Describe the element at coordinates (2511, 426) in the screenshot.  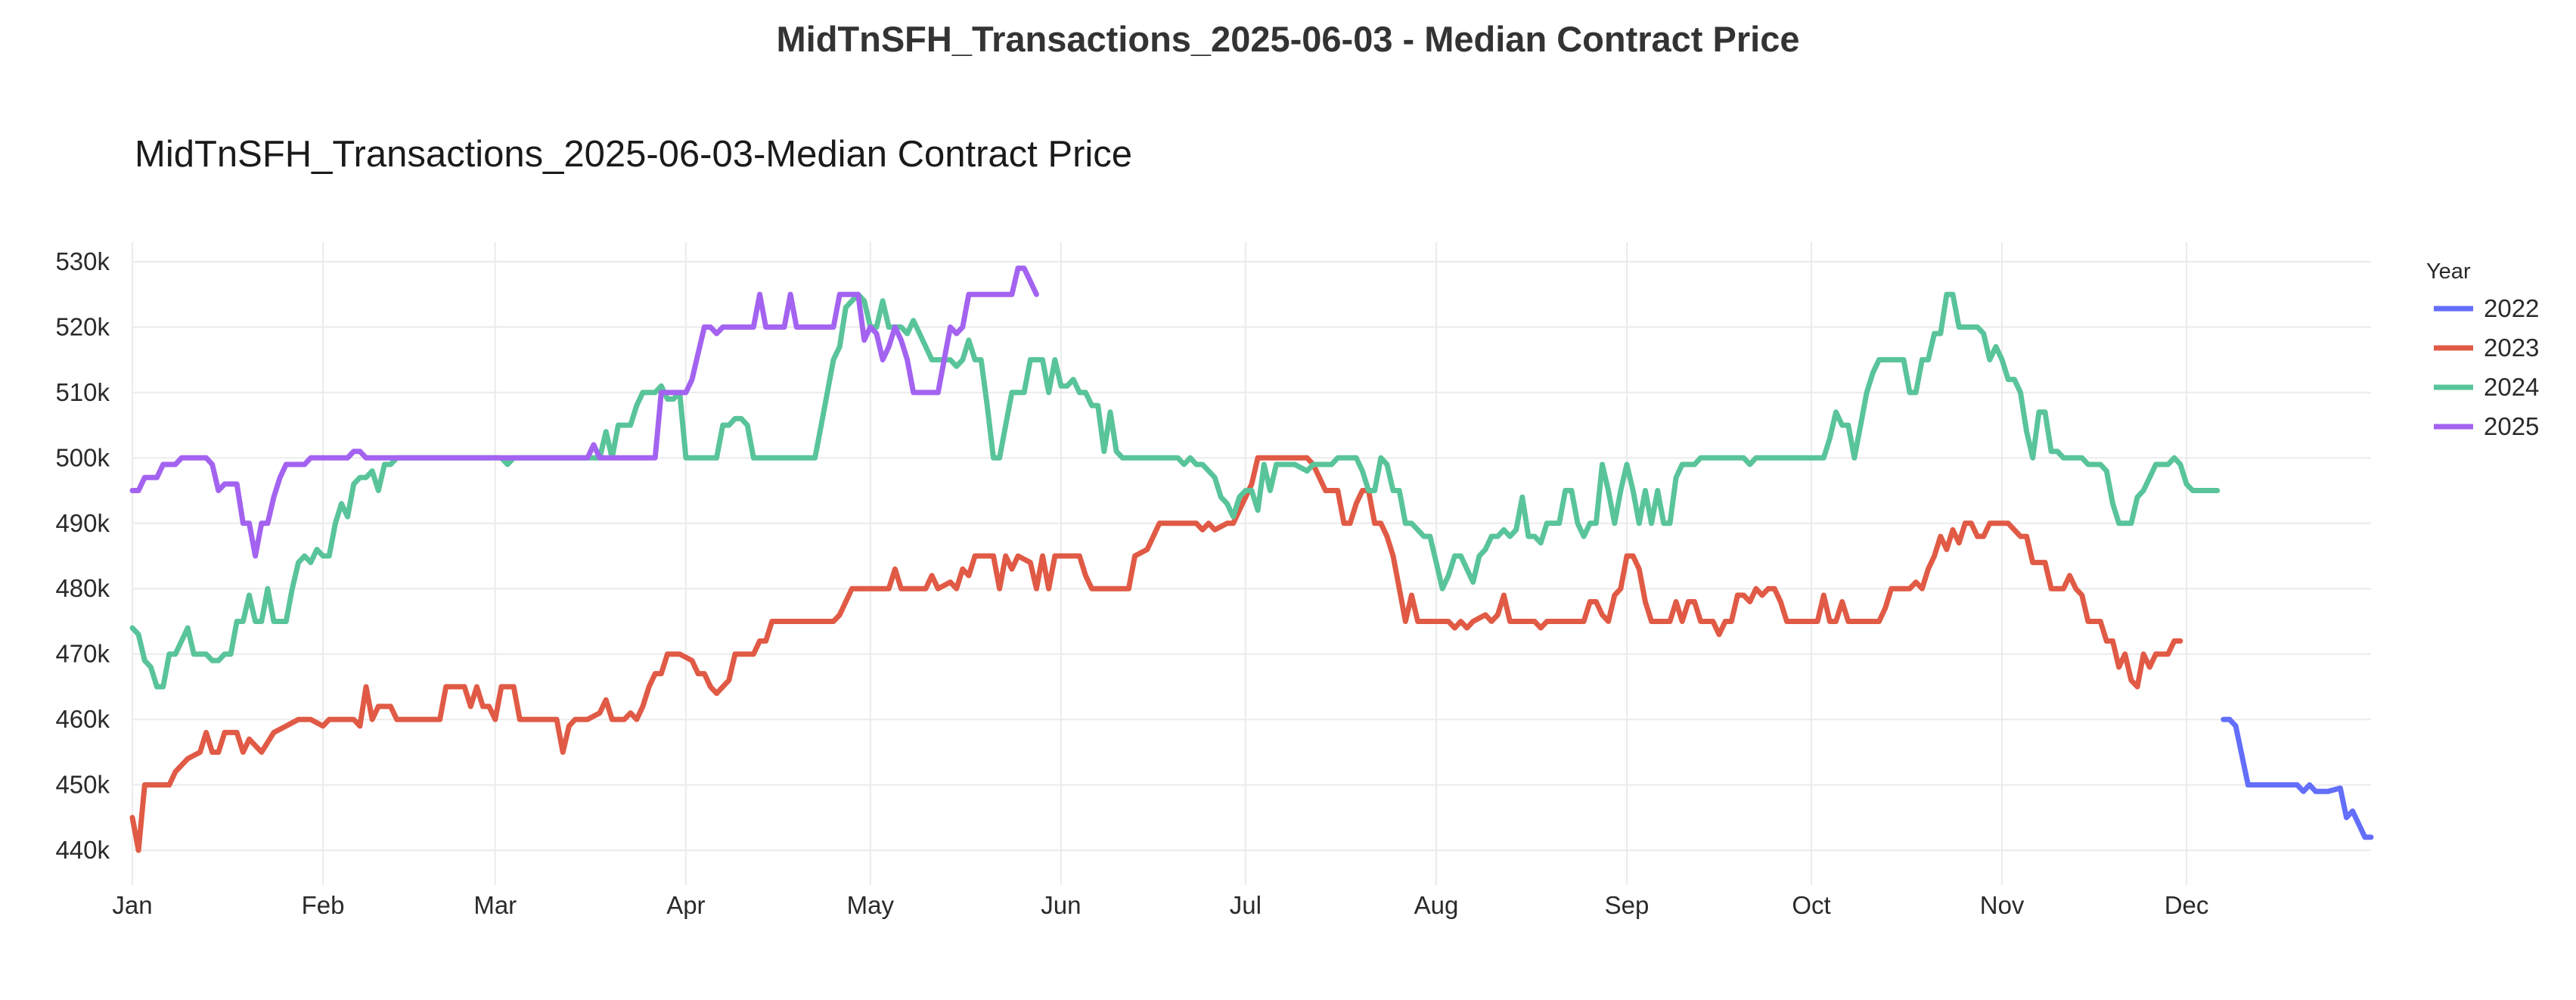
I see `legend-item-2025: 2025` at that location.